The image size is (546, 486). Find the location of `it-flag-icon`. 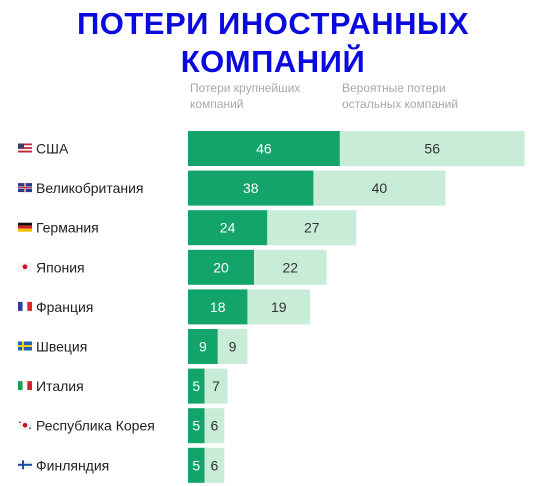

it-flag-icon is located at coordinates (25, 386).